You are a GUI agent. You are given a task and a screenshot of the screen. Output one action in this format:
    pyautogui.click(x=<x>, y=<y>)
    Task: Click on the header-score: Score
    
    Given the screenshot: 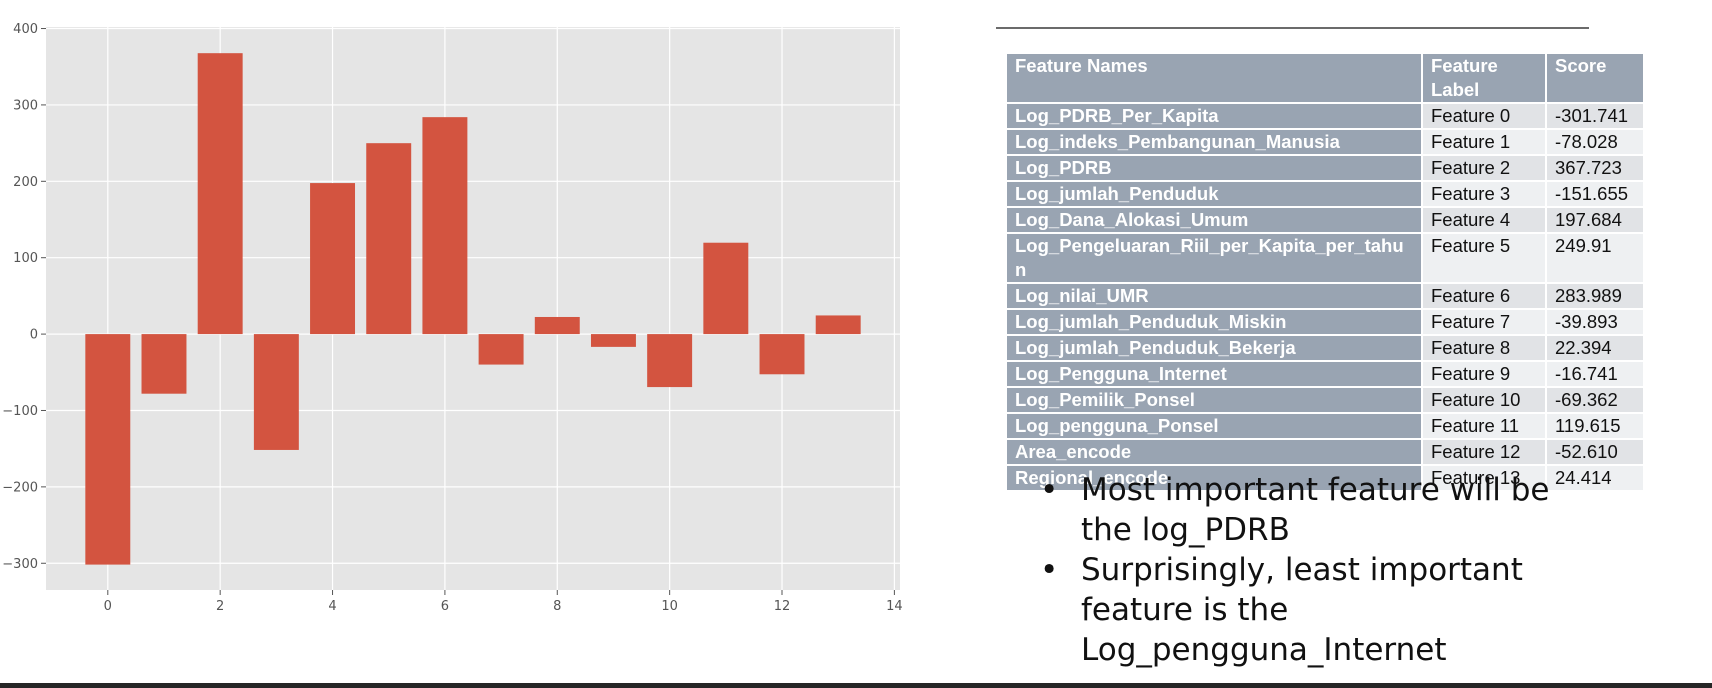 What is the action you would take?
    pyautogui.click(x=1595, y=78)
    